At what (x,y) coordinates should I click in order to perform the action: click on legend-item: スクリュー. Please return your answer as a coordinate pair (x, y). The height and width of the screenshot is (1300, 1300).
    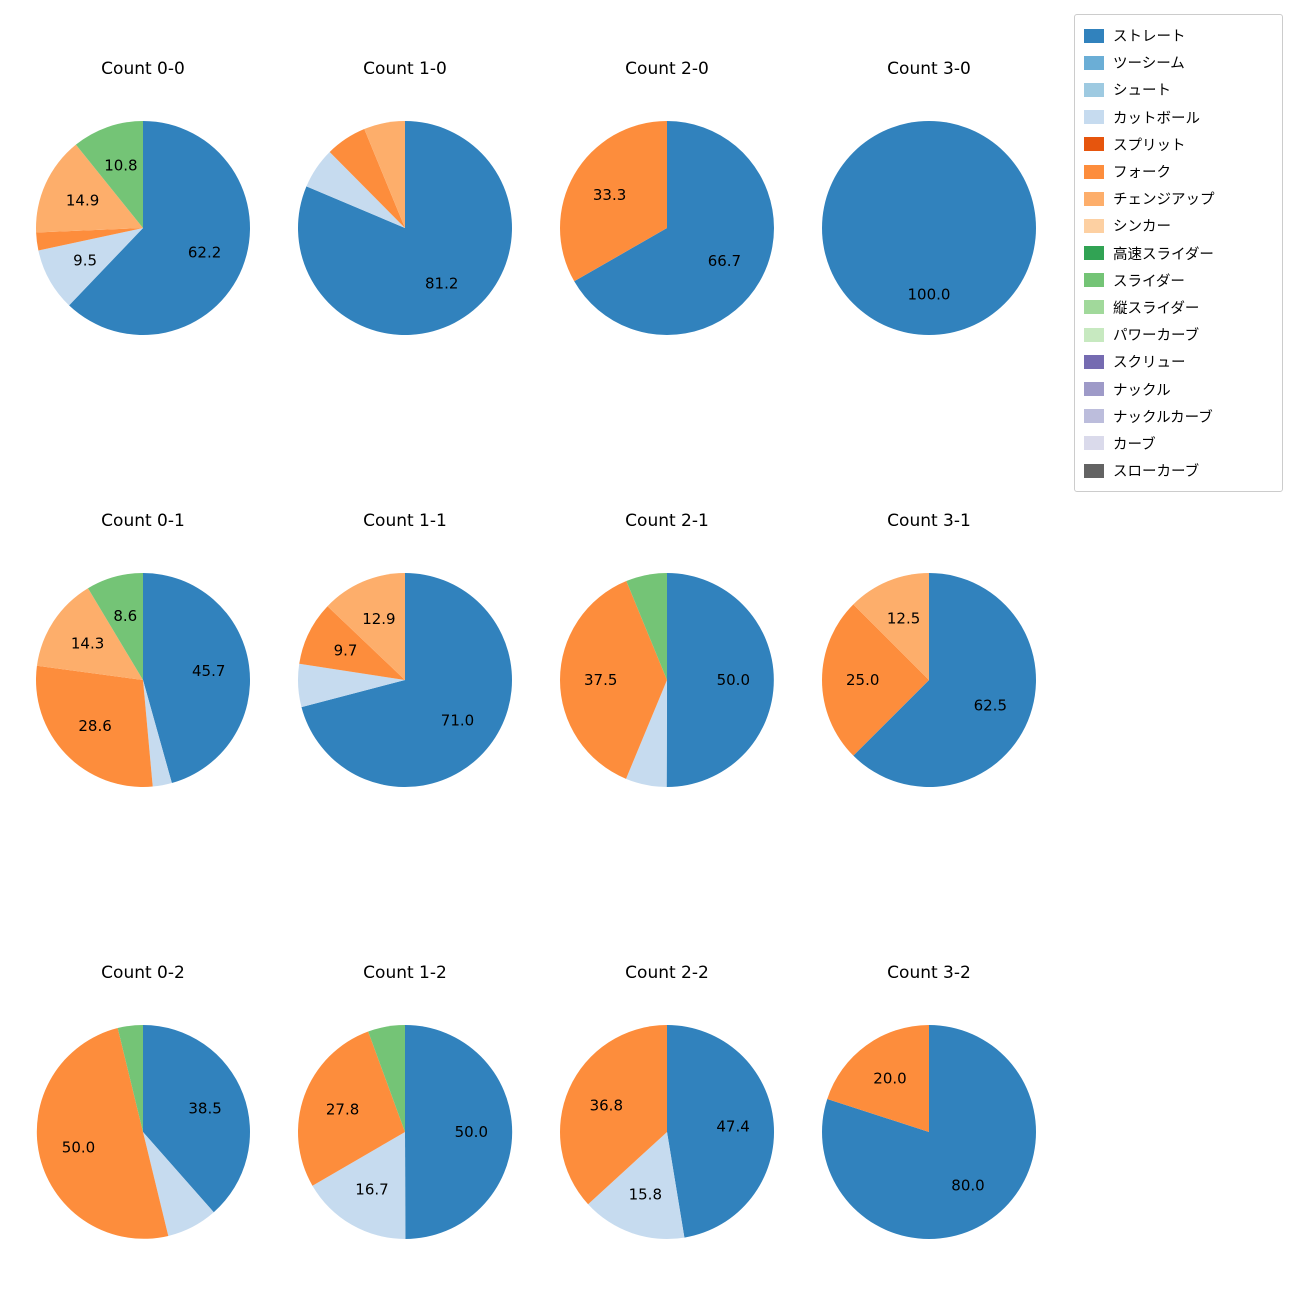
    Looking at the image, I should click on (1178, 361).